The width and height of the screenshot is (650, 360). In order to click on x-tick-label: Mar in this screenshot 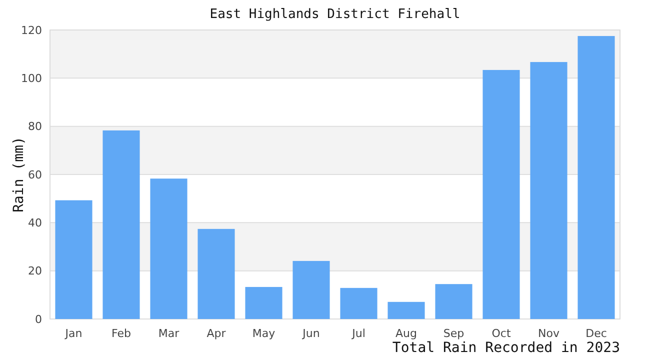, I will do `click(169, 333)`.